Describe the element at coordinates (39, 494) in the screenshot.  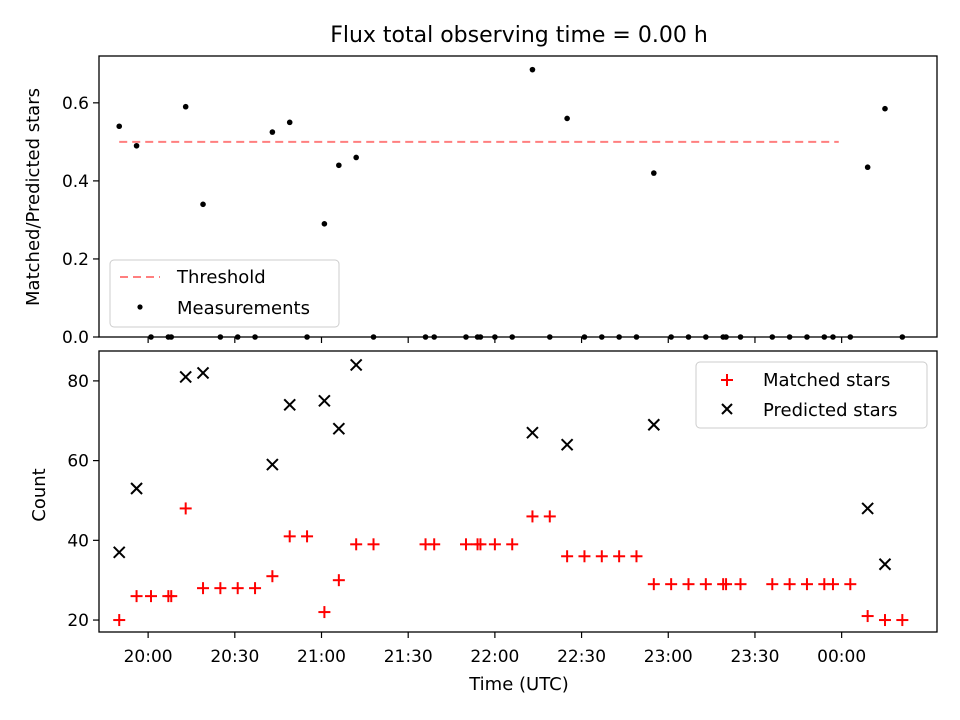
I see `bottom-y-axis-label: Count` at that location.